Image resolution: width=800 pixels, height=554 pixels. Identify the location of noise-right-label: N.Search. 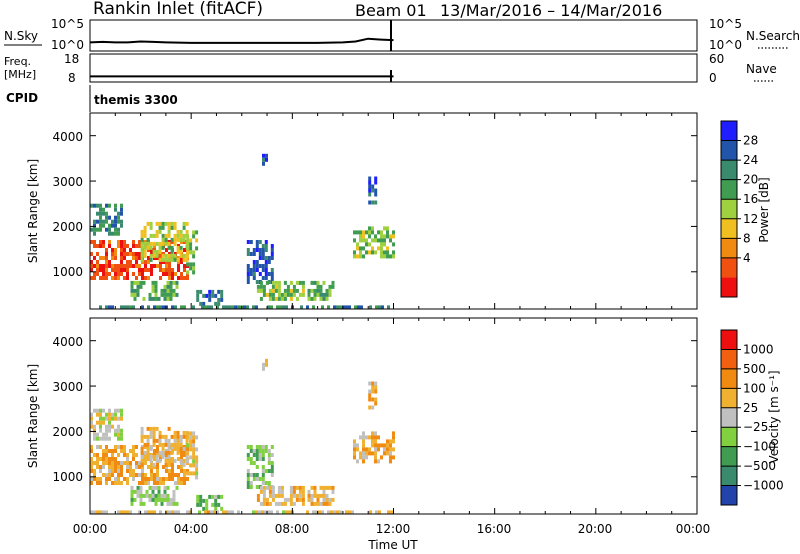
(773, 36).